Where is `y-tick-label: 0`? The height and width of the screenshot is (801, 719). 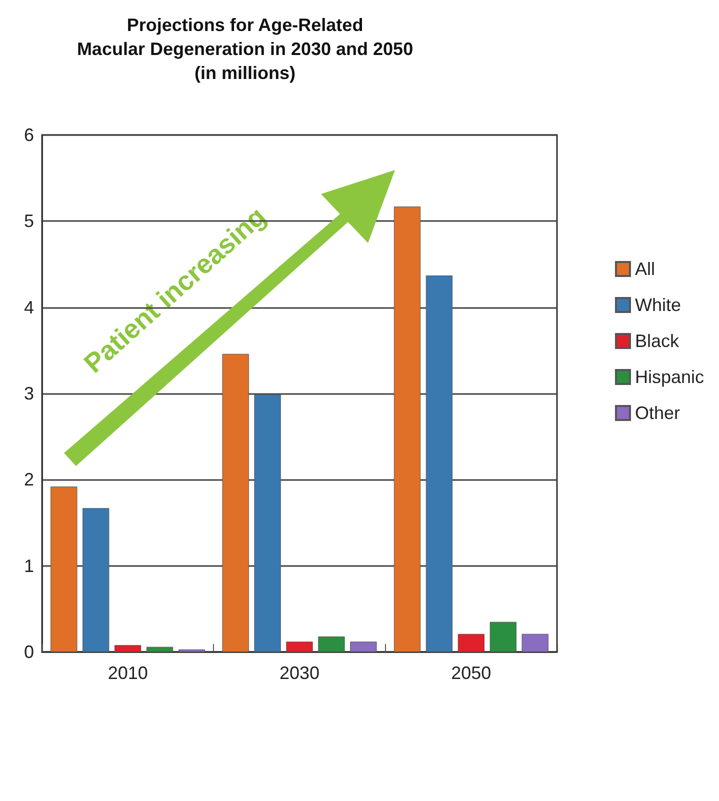 y-tick-label: 0 is located at coordinates (29, 652).